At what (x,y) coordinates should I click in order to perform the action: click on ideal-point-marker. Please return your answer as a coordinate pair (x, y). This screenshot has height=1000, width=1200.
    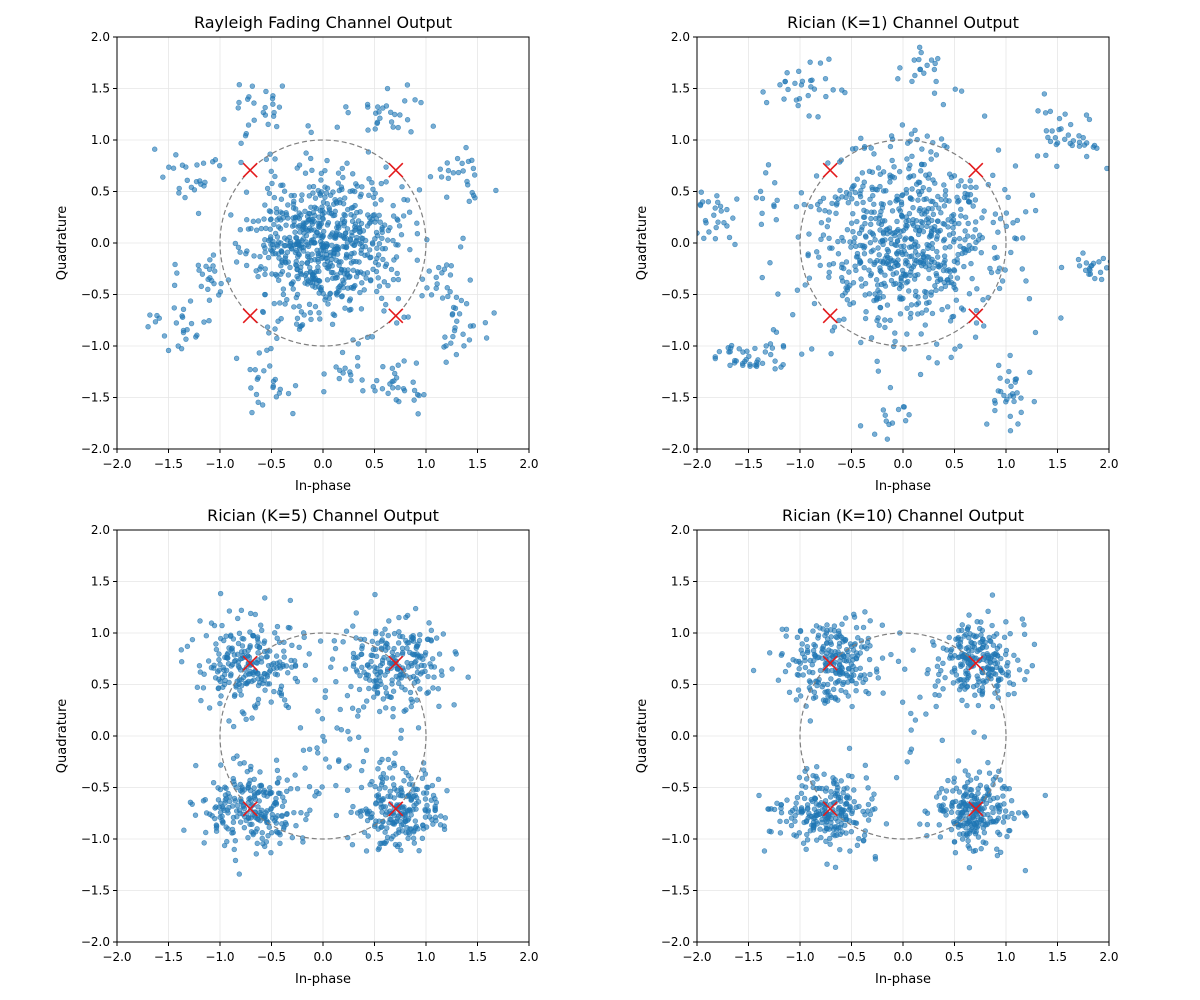
    Looking at the image, I should click on (830, 809).